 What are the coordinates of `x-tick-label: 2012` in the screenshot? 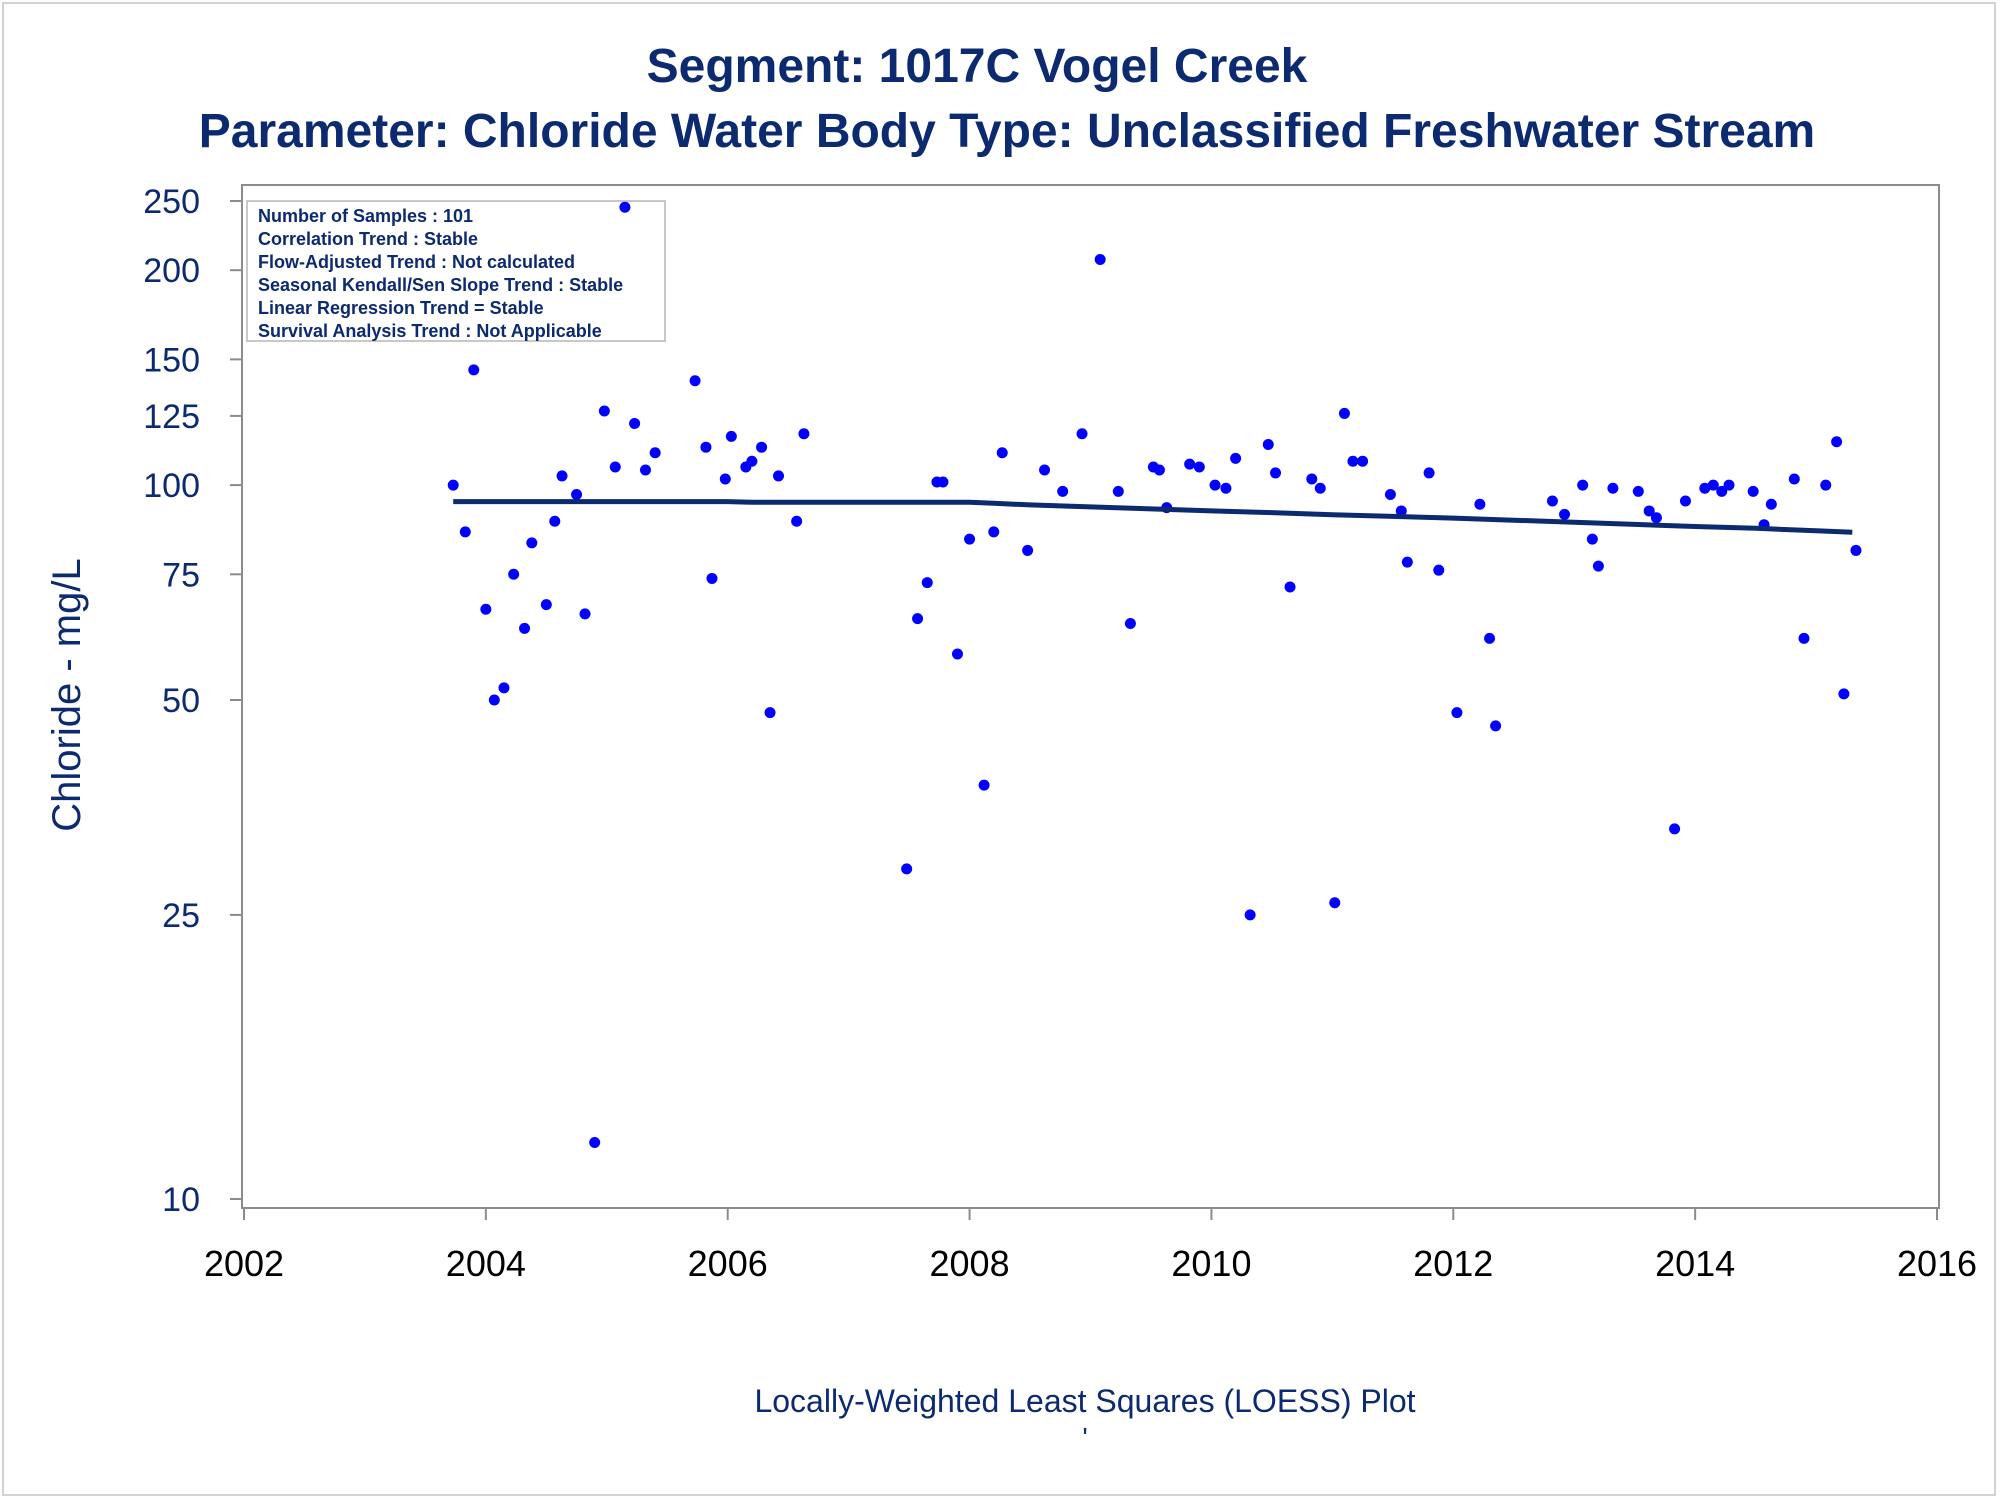 It's located at (1453, 1263).